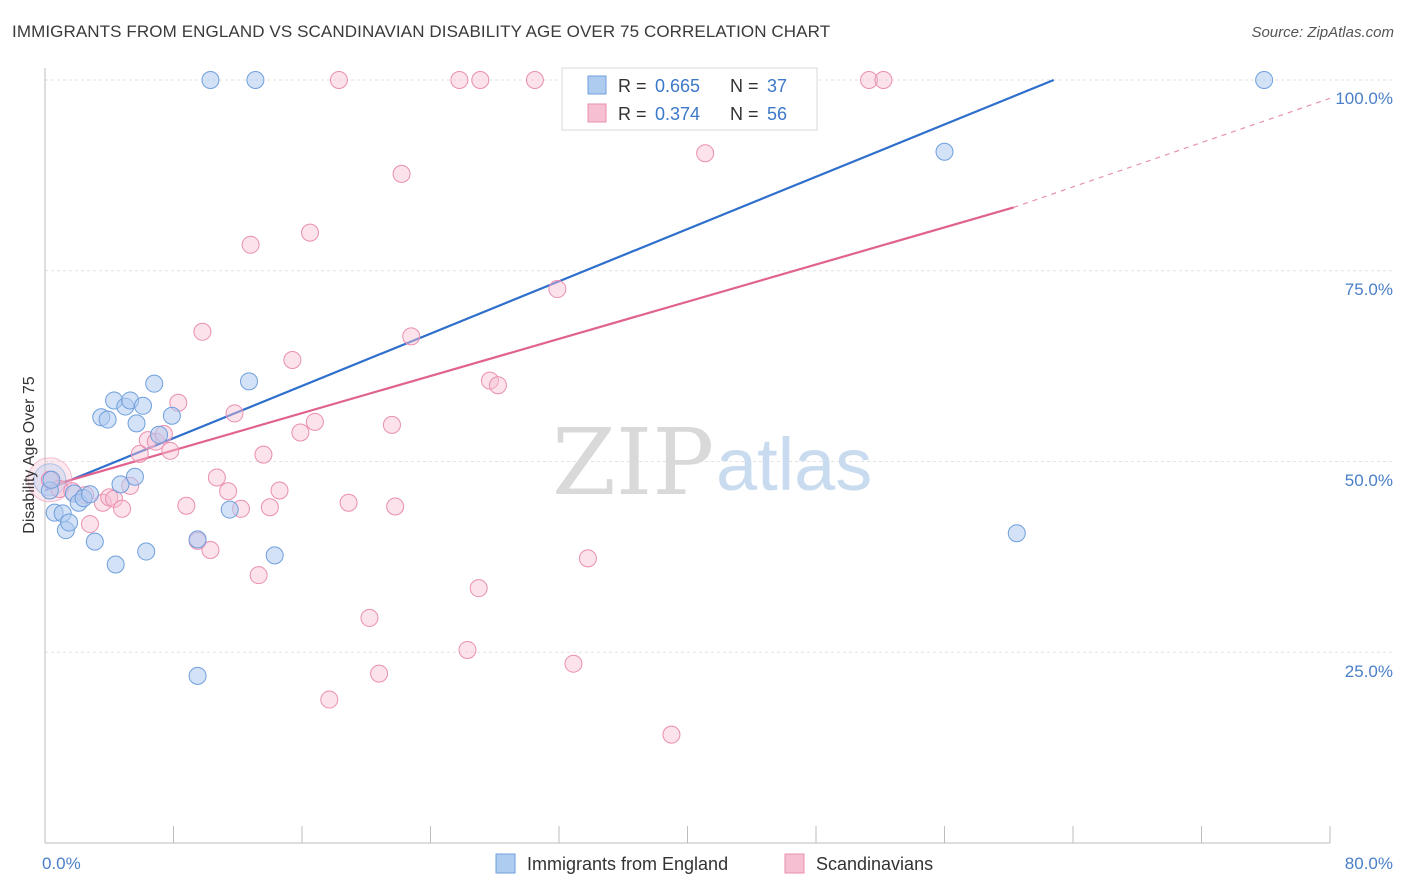 This screenshot has height=892, width=1406. What do you see at coordinates (1369, 671) in the screenshot?
I see `y-tick-label-25: 25.0%` at bounding box center [1369, 671].